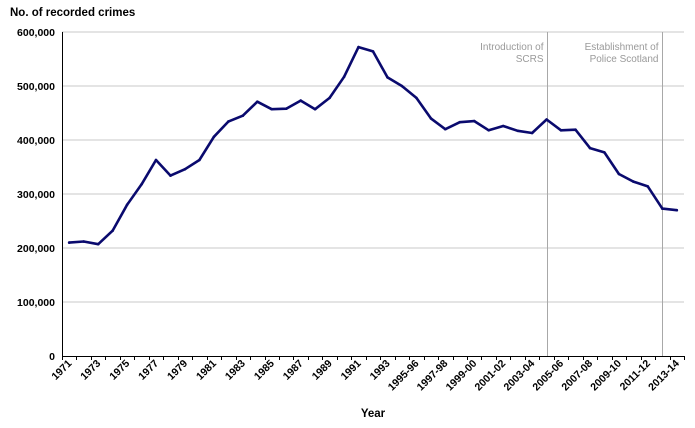 The width and height of the screenshot is (695, 428). What do you see at coordinates (36, 87) in the screenshot?
I see `y-tick-label: 500,000` at bounding box center [36, 87].